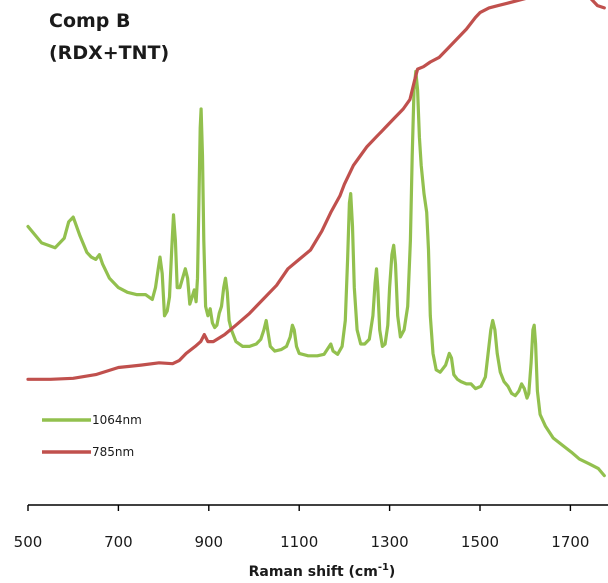 The image size is (608, 583). What do you see at coordinates (383, 567) in the screenshot?
I see `x-axis-title-superscript: -1` at bounding box center [383, 567].